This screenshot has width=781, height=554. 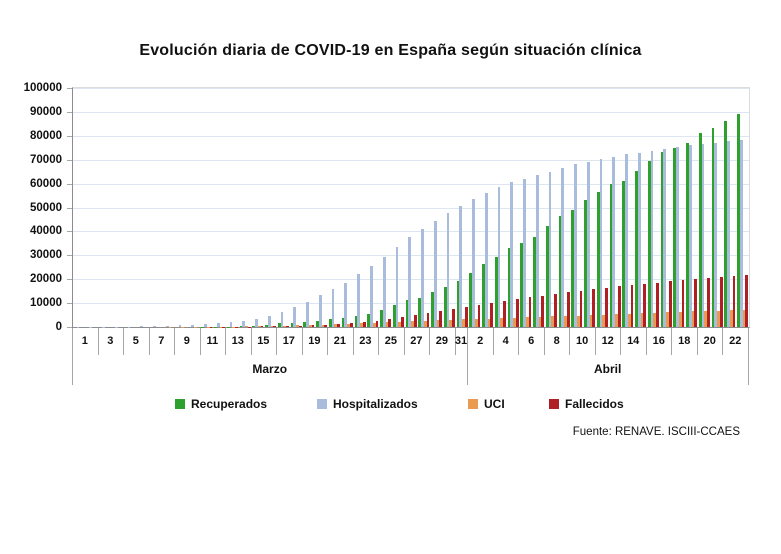 What do you see at coordinates (748, 356) in the screenshot?
I see `x-axis-month-tick` at bounding box center [748, 356].